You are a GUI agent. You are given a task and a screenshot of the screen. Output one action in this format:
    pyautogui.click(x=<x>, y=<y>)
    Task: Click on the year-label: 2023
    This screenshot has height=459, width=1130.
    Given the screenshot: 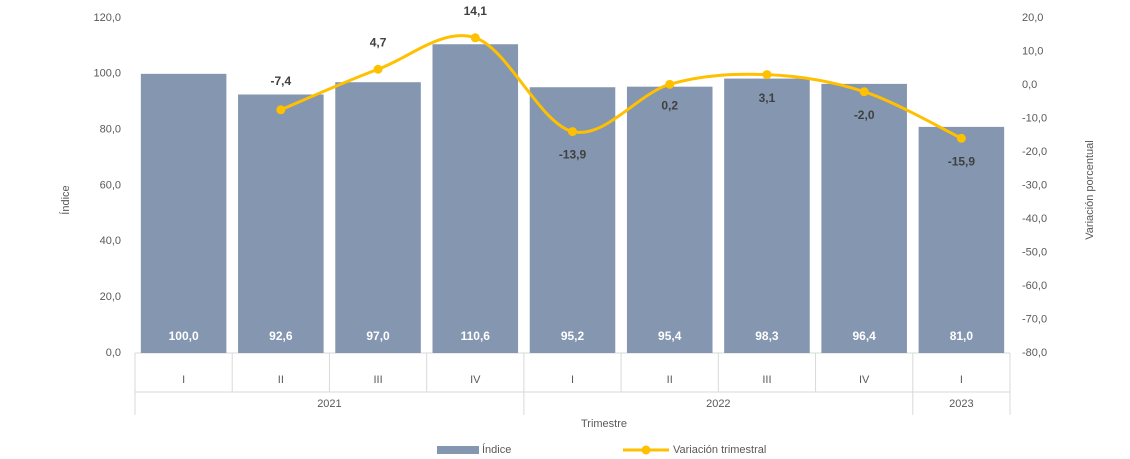 What is the action you would take?
    pyautogui.click(x=961, y=404)
    